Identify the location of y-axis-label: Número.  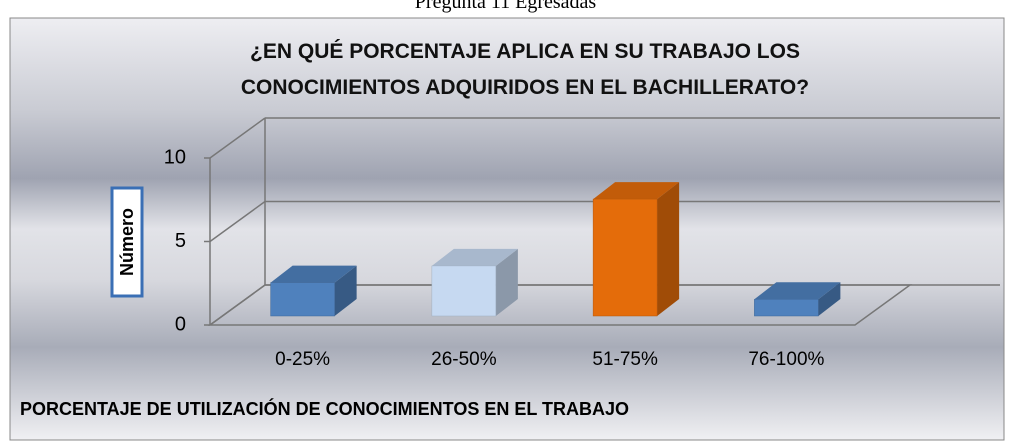
(127, 242).